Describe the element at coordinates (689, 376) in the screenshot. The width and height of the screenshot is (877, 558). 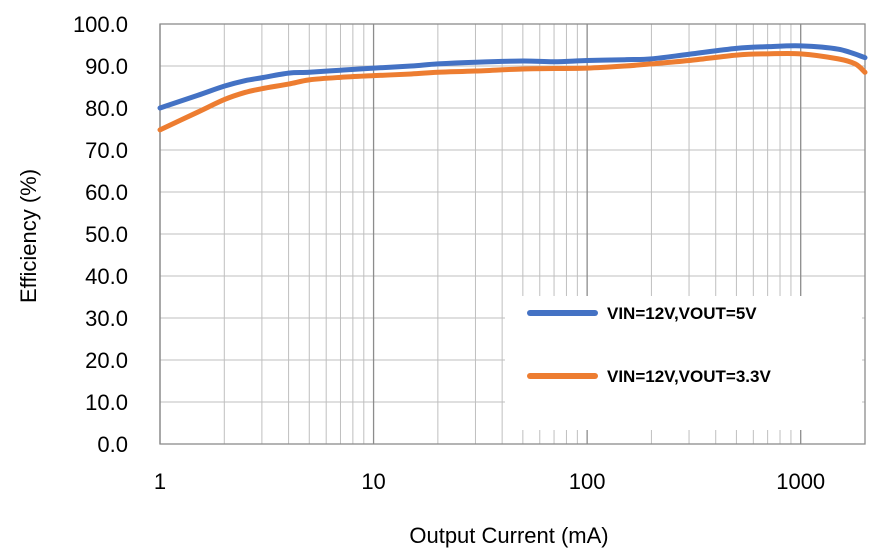
I see `legend-label-series-2: VIN=12V,VOUT=3.3V` at that location.